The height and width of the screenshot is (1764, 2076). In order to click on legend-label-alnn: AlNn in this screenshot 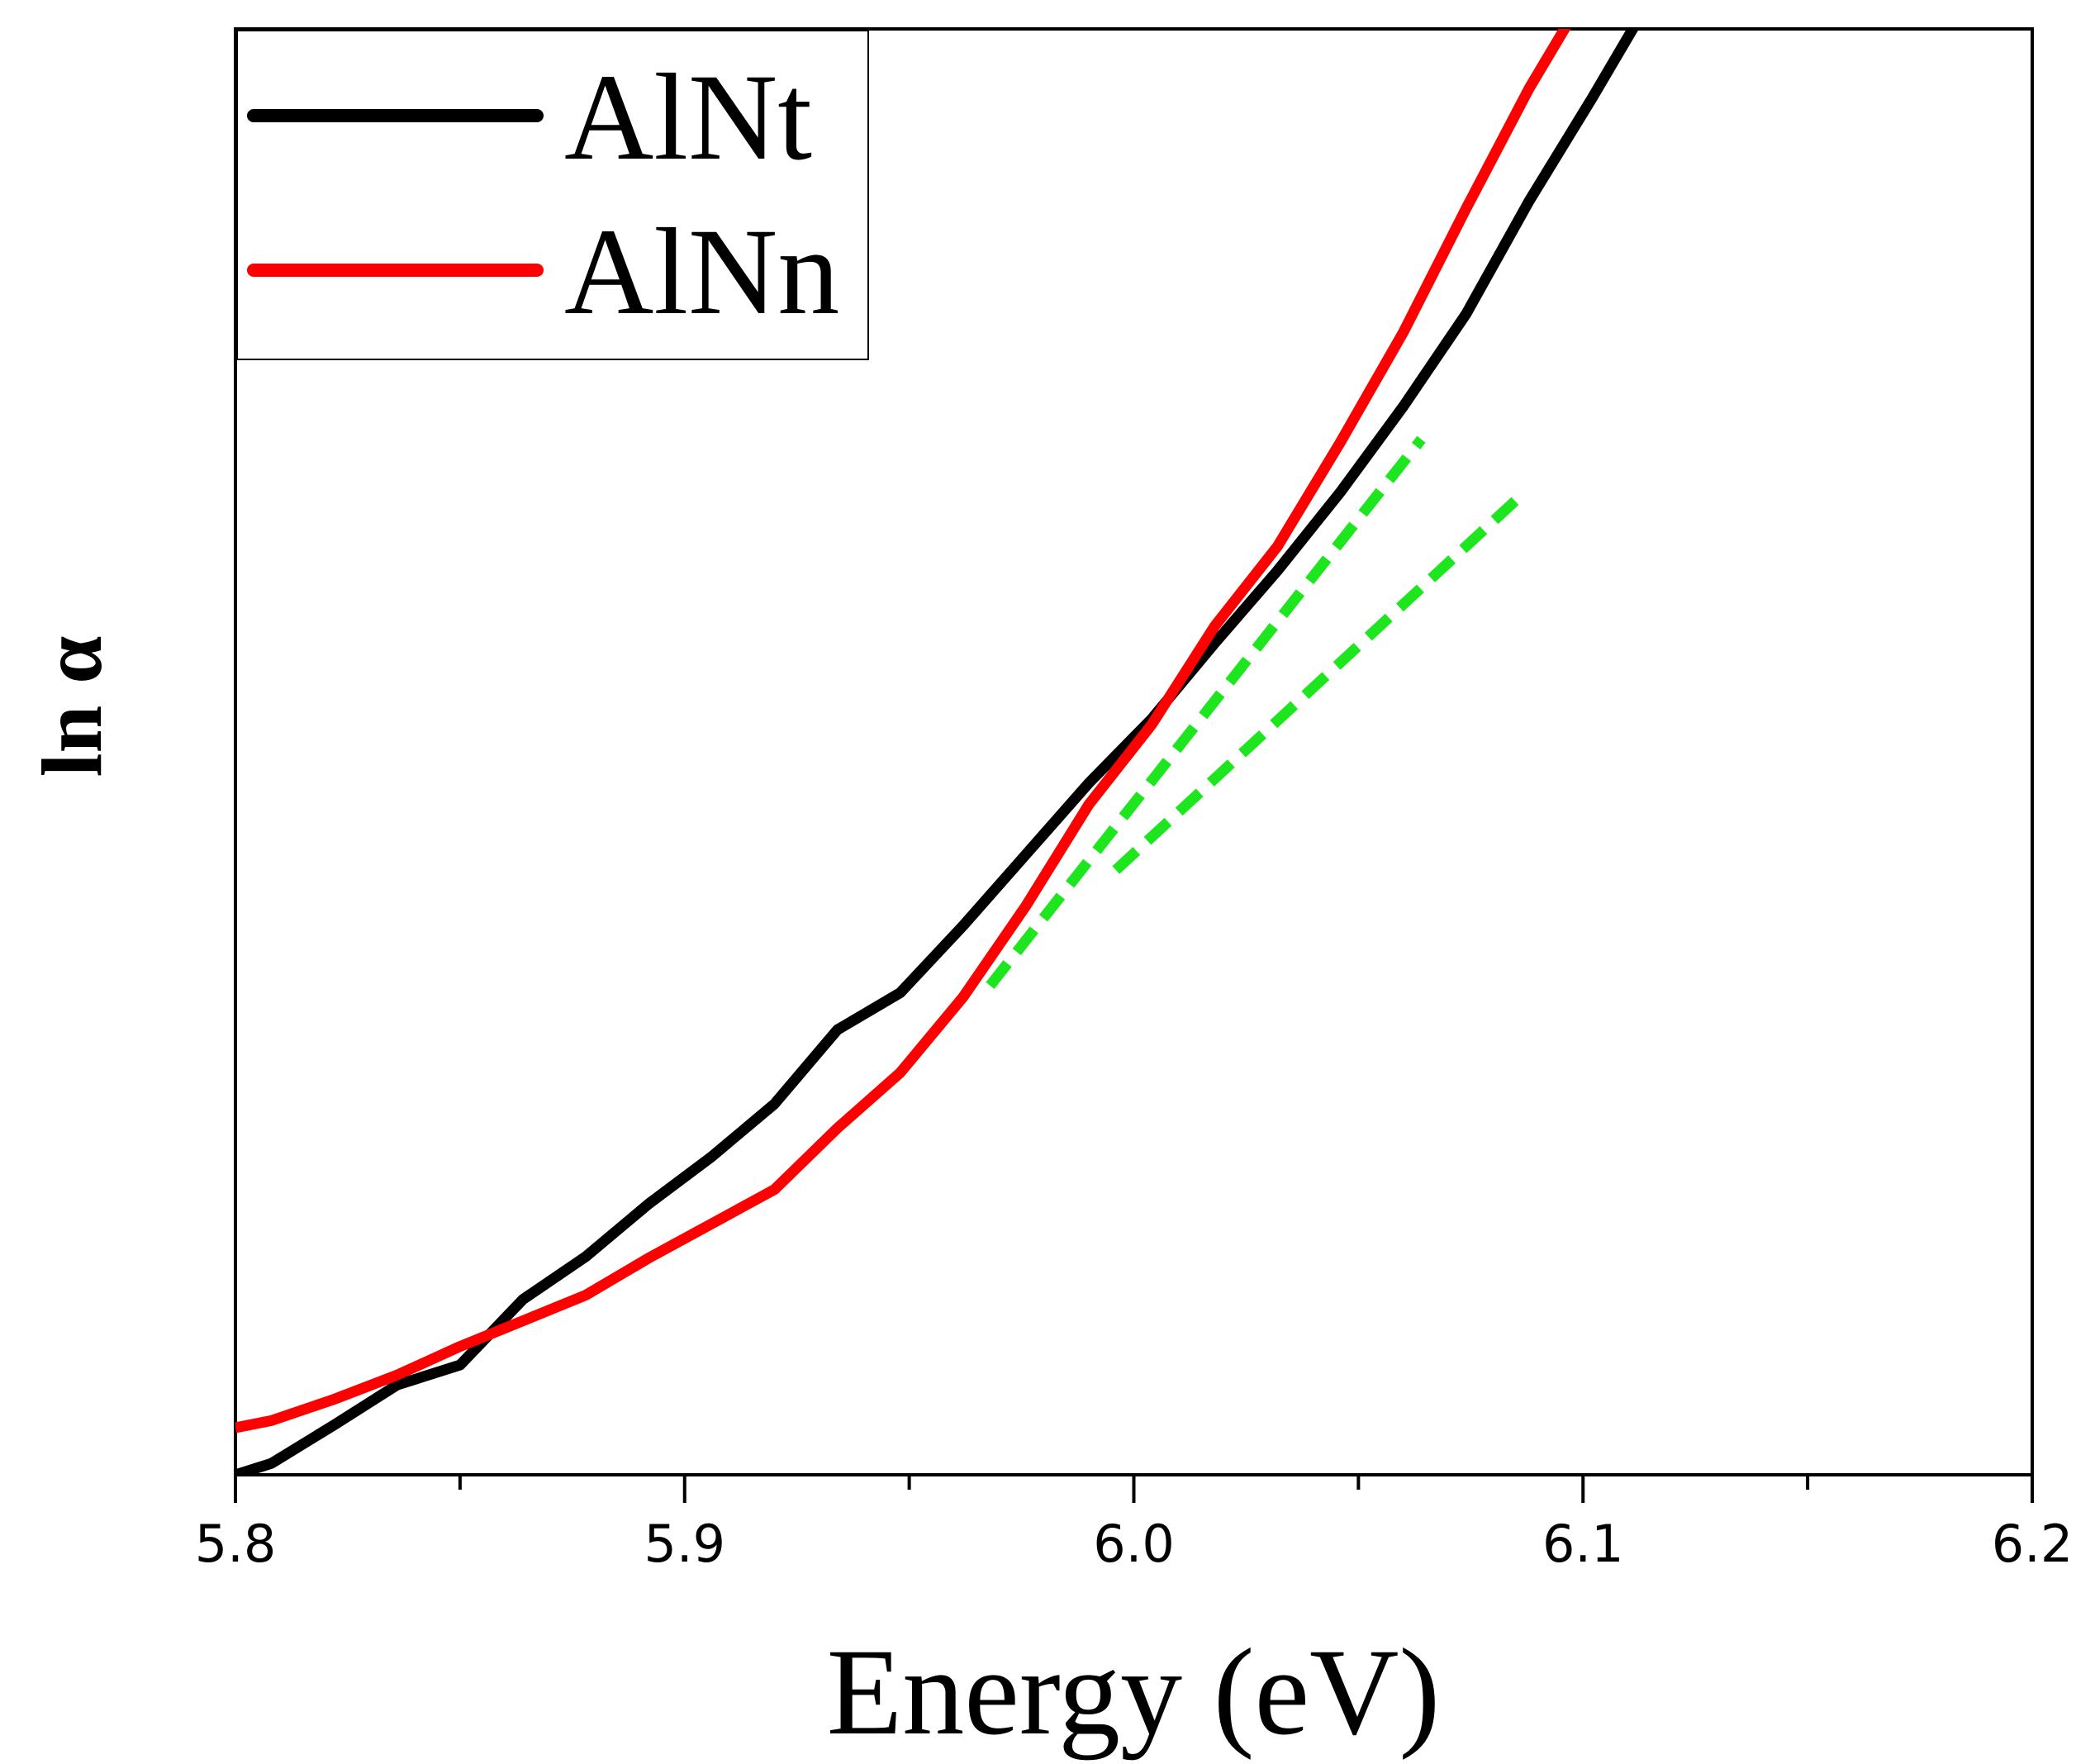, I will do `click(701, 271)`.